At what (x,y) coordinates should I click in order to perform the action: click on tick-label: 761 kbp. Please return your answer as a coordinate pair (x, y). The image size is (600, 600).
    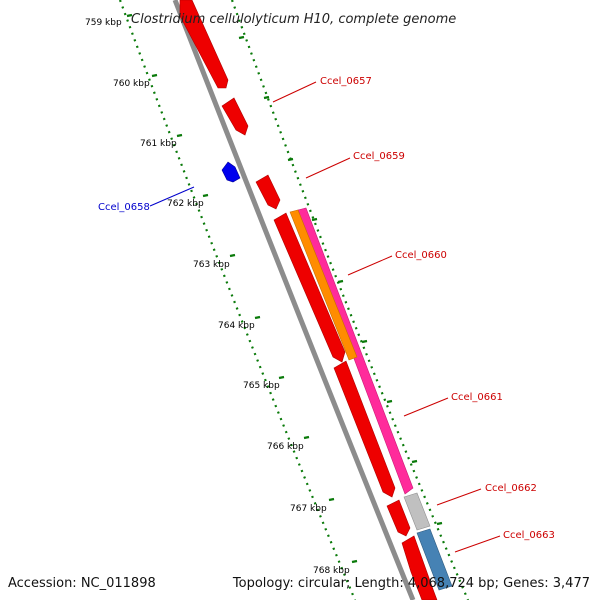
    Looking at the image, I should click on (158, 144).